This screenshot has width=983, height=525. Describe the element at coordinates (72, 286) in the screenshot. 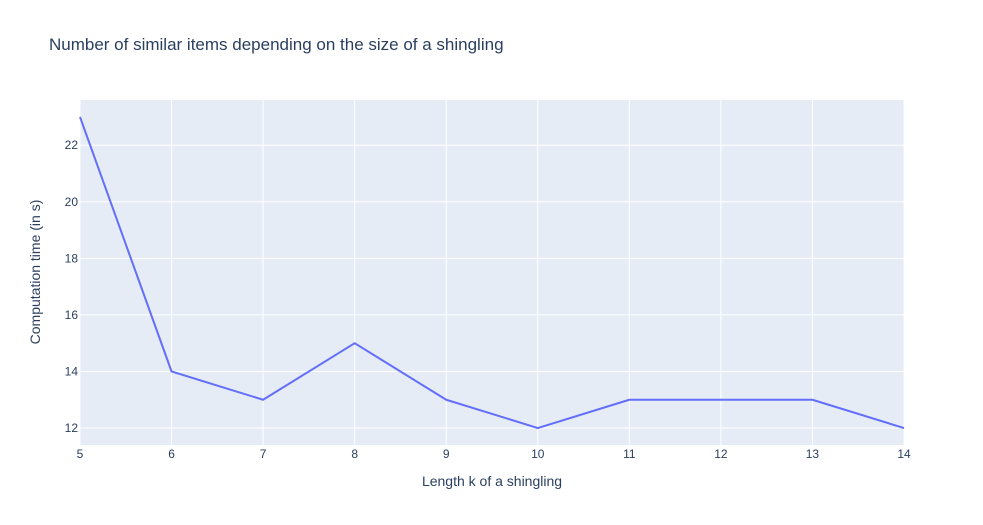

I see `y-tick-labels: 12 14 16 18 20 22` at that location.